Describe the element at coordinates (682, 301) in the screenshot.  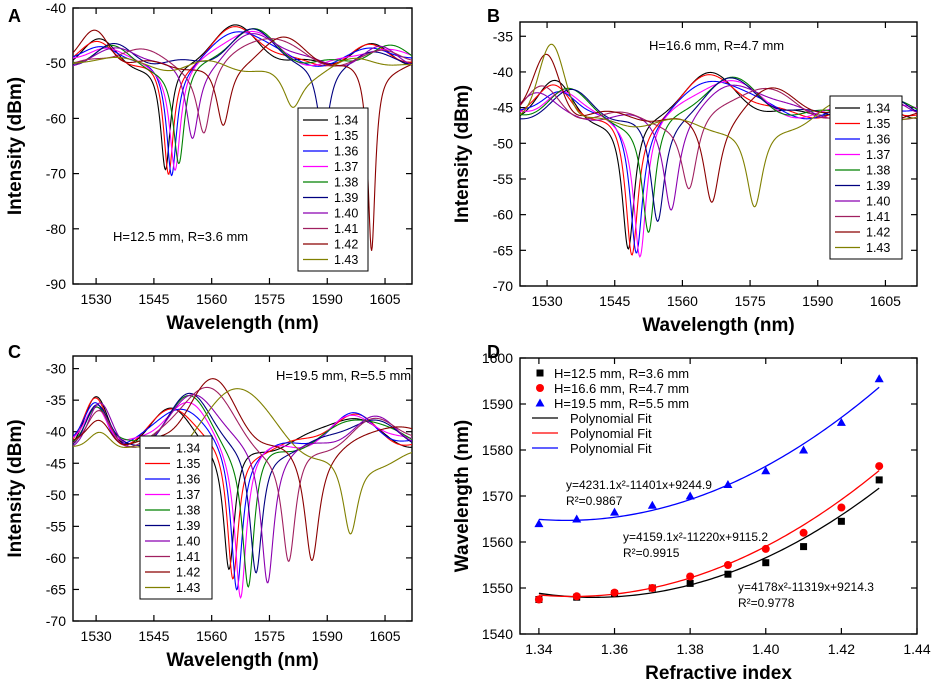
I see `x-tick-label: 1560` at that location.